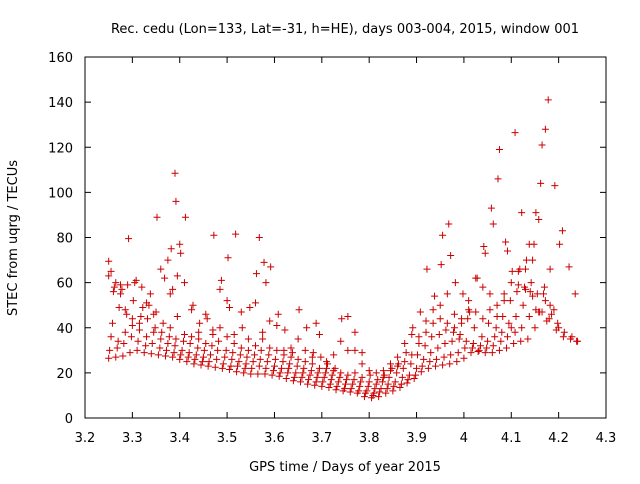  What do you see at coordinates (60, 58) in the screenshot?
I see `y-tick-label: 160` at bounding box center [60, 58].